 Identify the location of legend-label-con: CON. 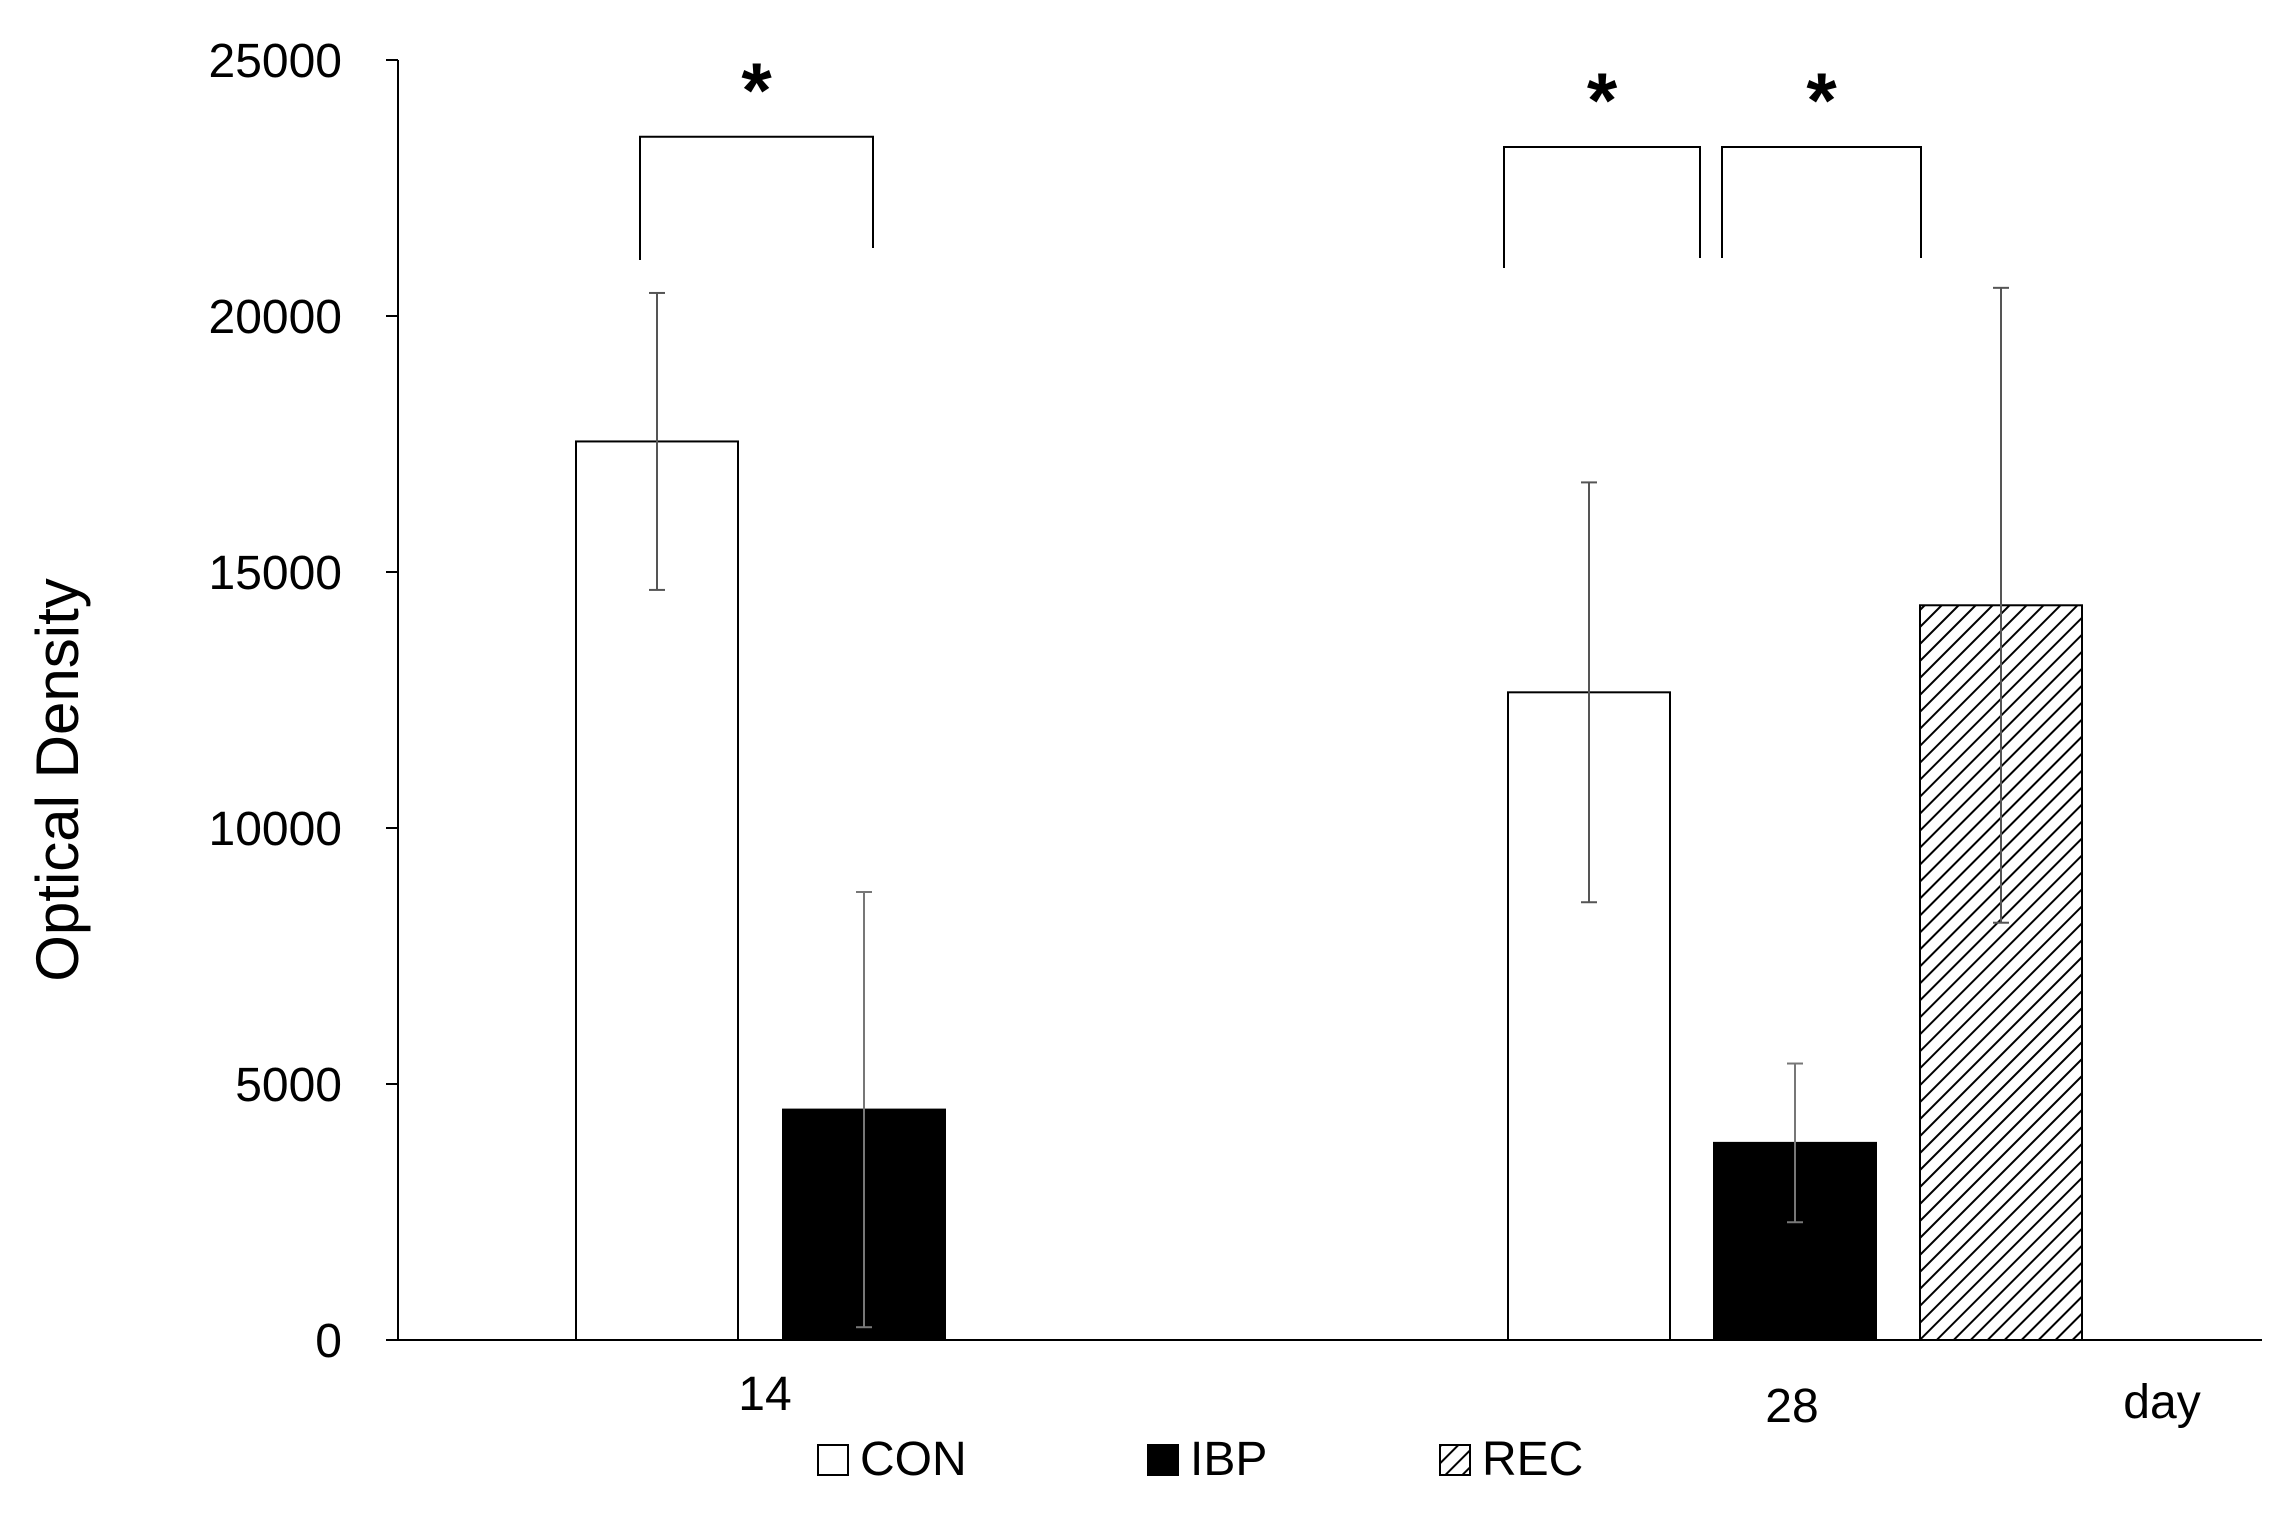
(913, 1459).